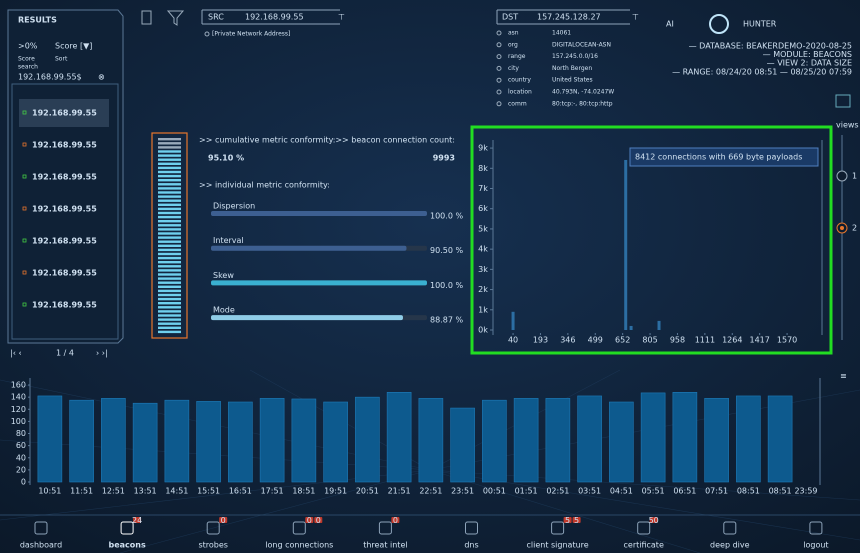 The height and width of the screenshot is (553, 860). Describe the element at coordinates (842, 228) in the screenshot. I see `view-option-2-dot` at that location.